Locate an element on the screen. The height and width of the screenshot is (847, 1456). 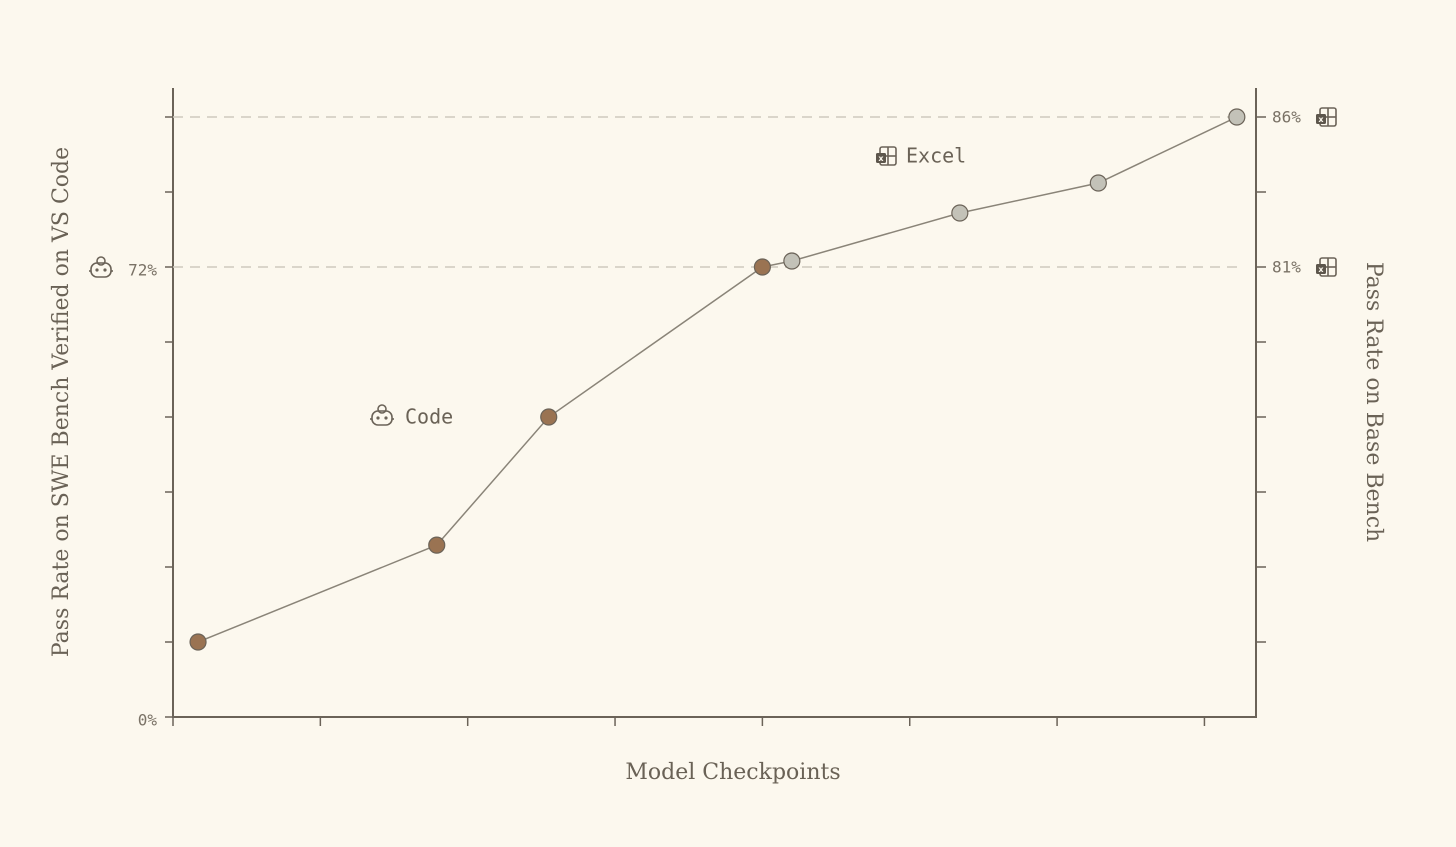
series-label: Code is located at coordinates (429, 417).